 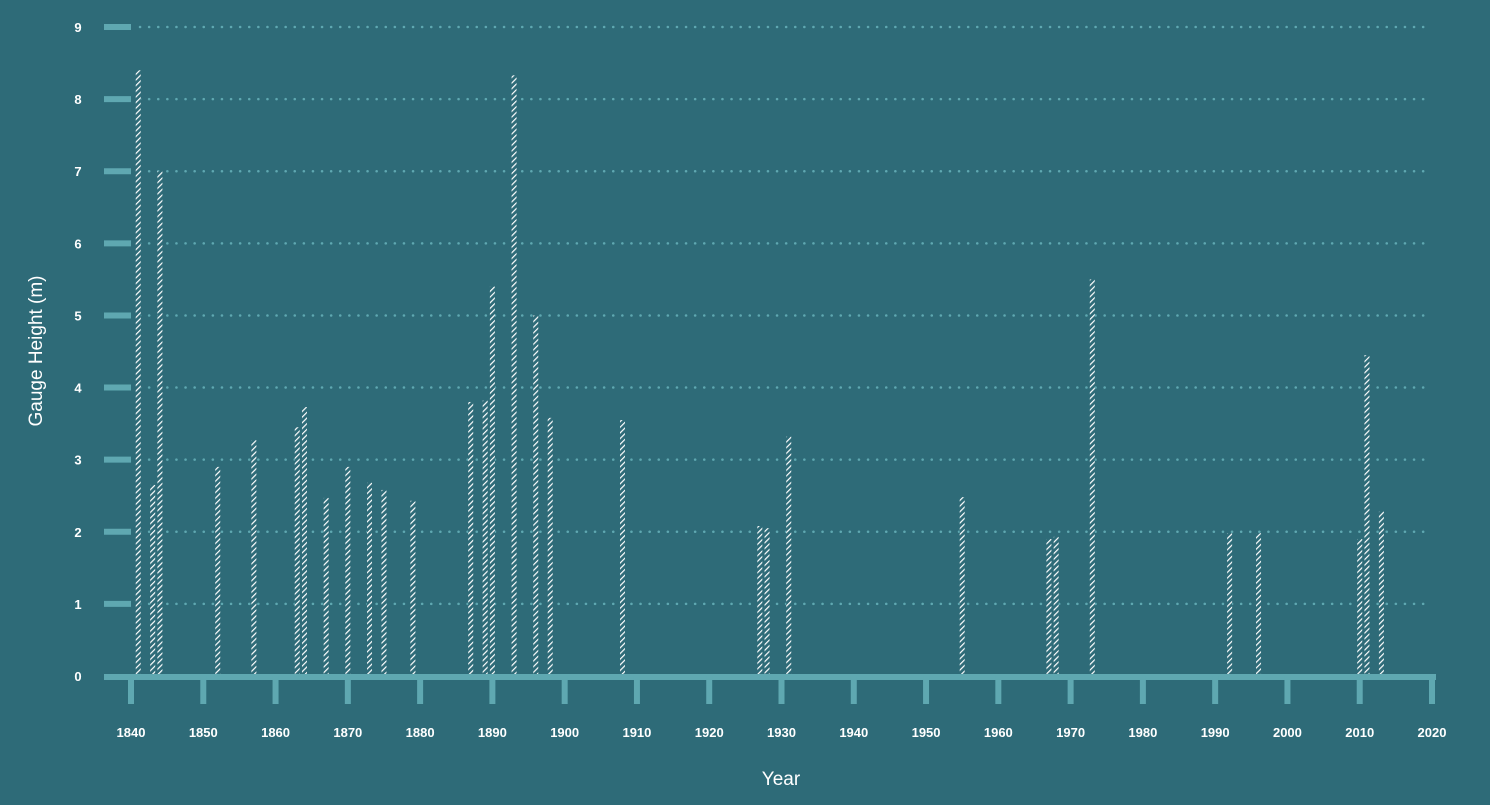 I want to click on bar-2010, so click(x=1360, y=607).